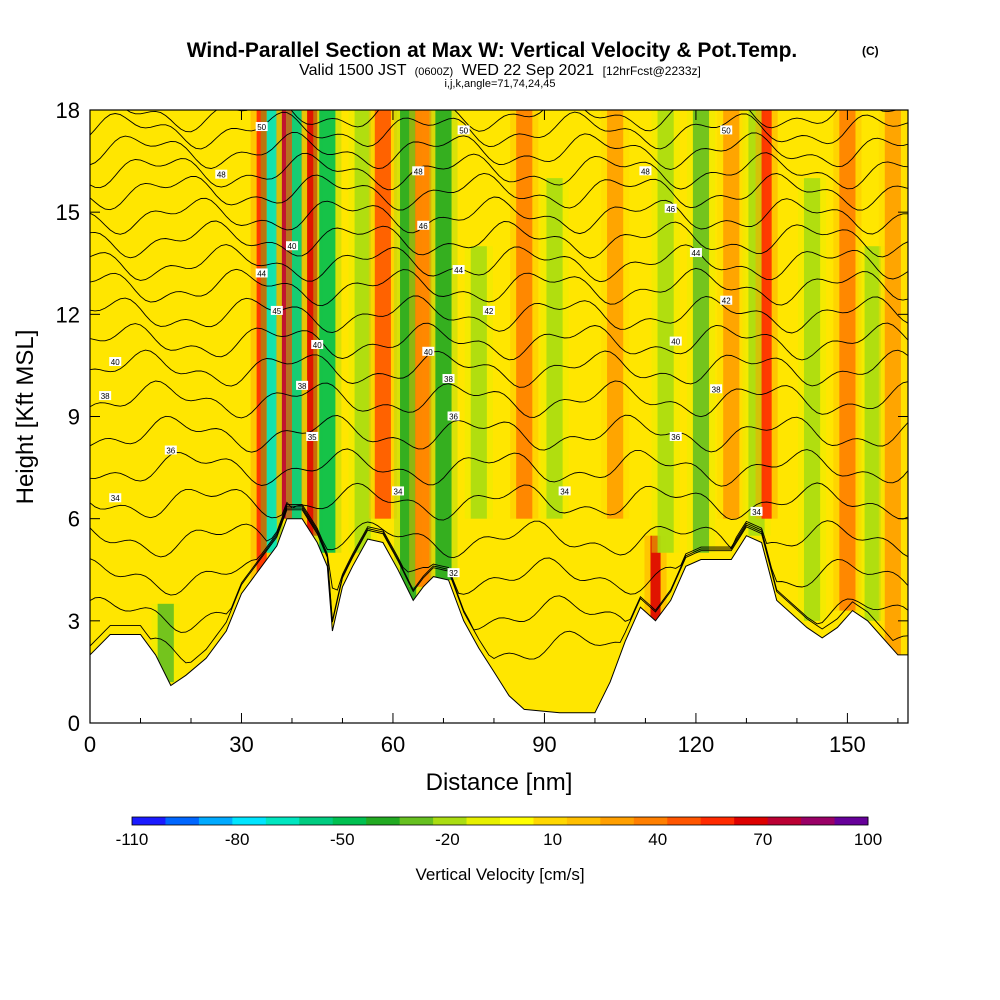 This screenshot has width=1000, height=1000. I want to click on contour-label-19: 36, so click(453, 416).